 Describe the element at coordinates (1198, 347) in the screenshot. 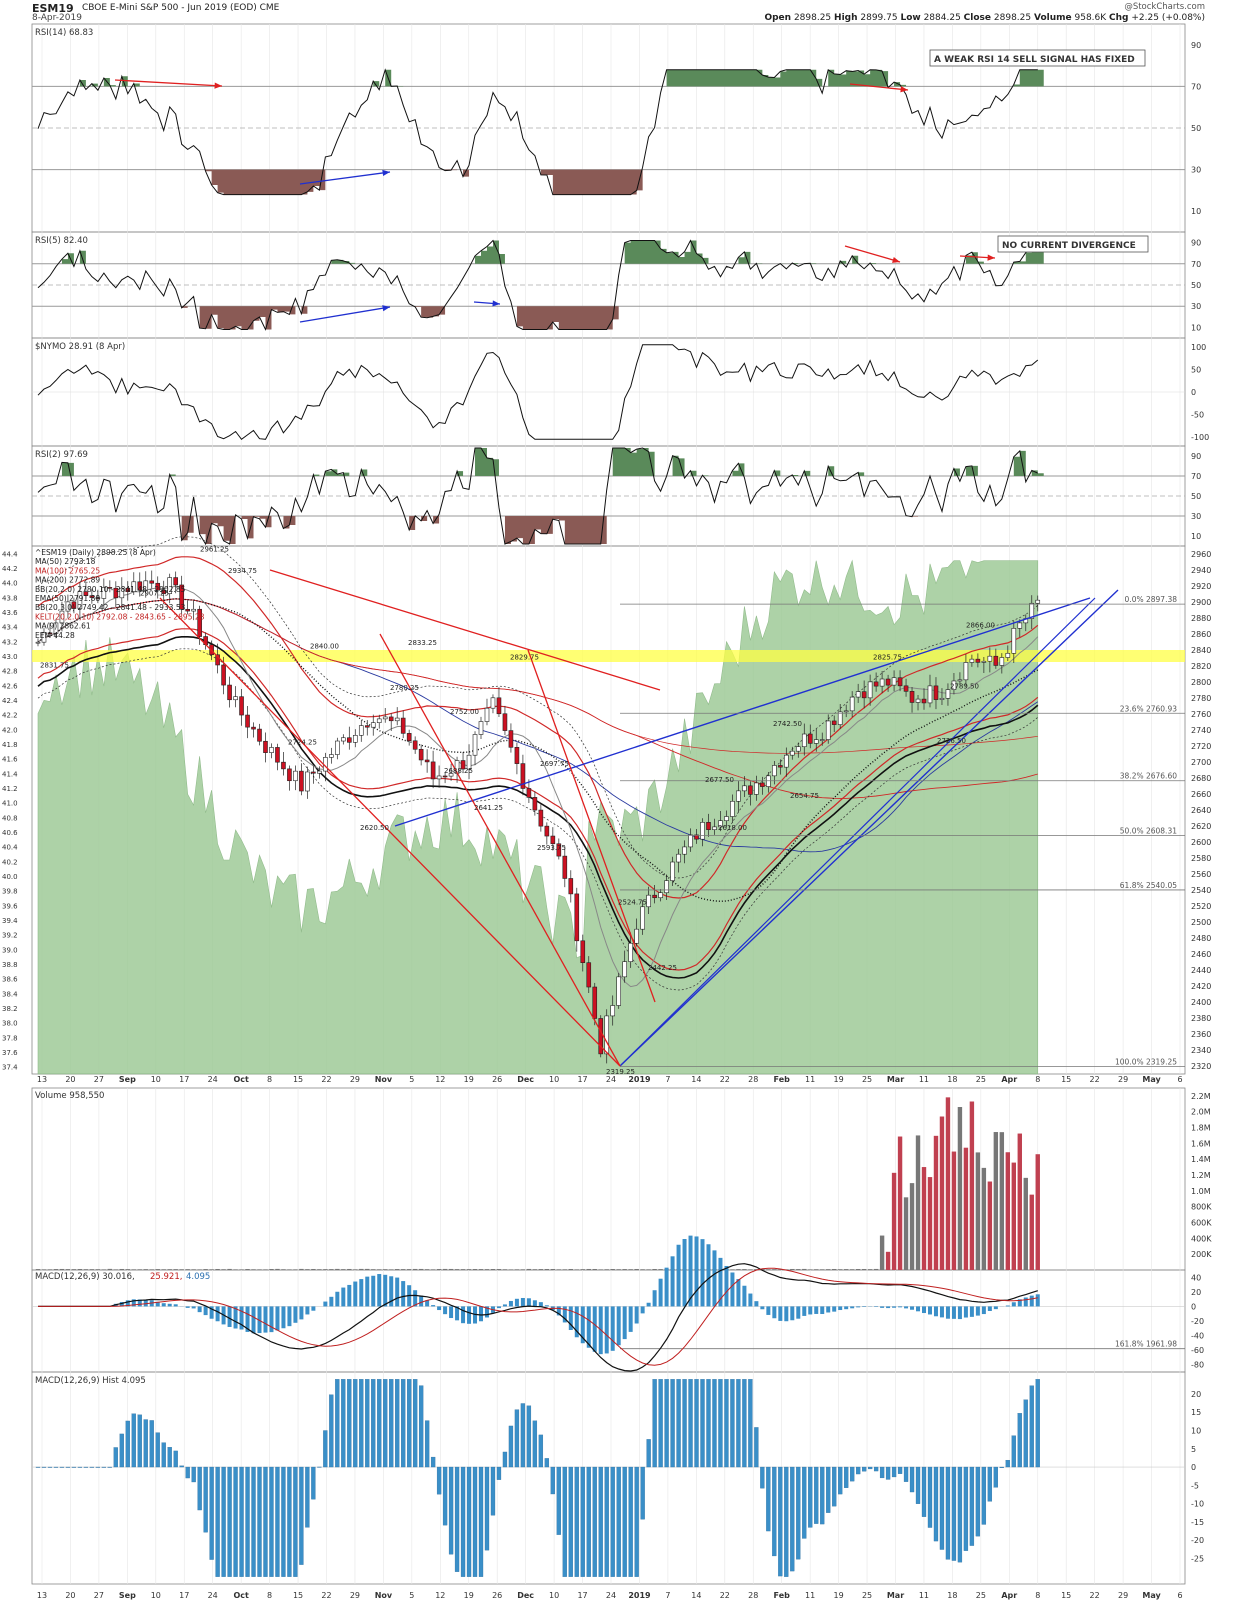

I see `y-tick-label-nymo: 100` at that location.